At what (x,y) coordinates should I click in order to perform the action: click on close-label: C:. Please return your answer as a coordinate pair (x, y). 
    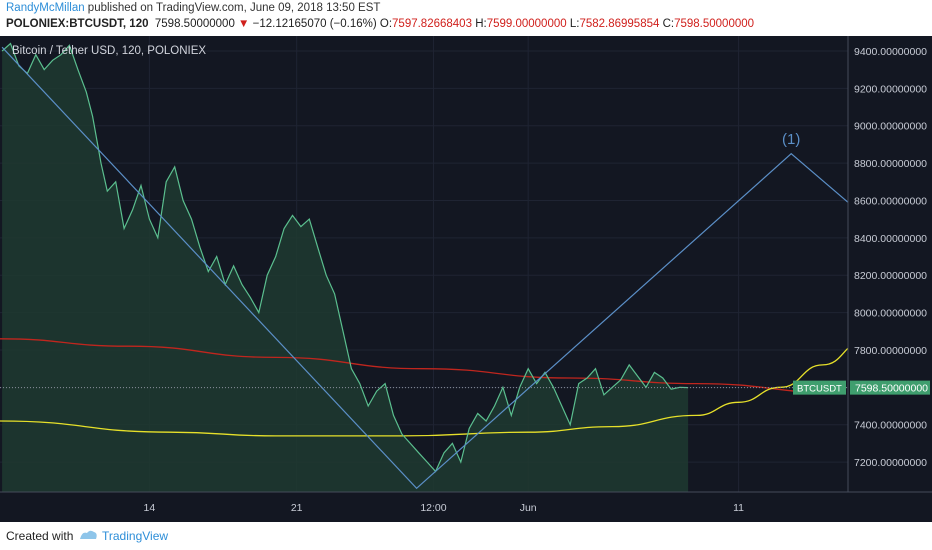
    Looking at the image, I should click on (668, 24).